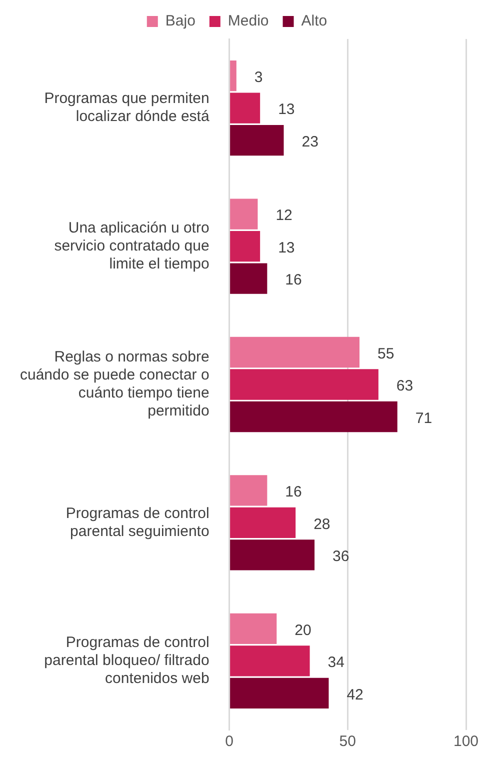 This screenshot has width=488, height=760. I want to click on data-label: 63, so click(405, 386).